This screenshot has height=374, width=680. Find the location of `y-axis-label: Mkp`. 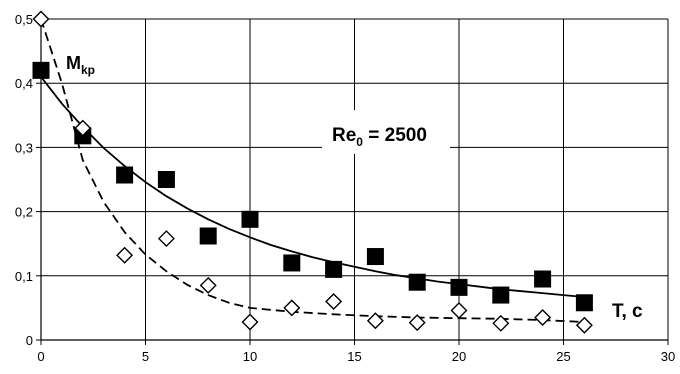

y-axis-label: Mkp is located at coordinates (80, 65).